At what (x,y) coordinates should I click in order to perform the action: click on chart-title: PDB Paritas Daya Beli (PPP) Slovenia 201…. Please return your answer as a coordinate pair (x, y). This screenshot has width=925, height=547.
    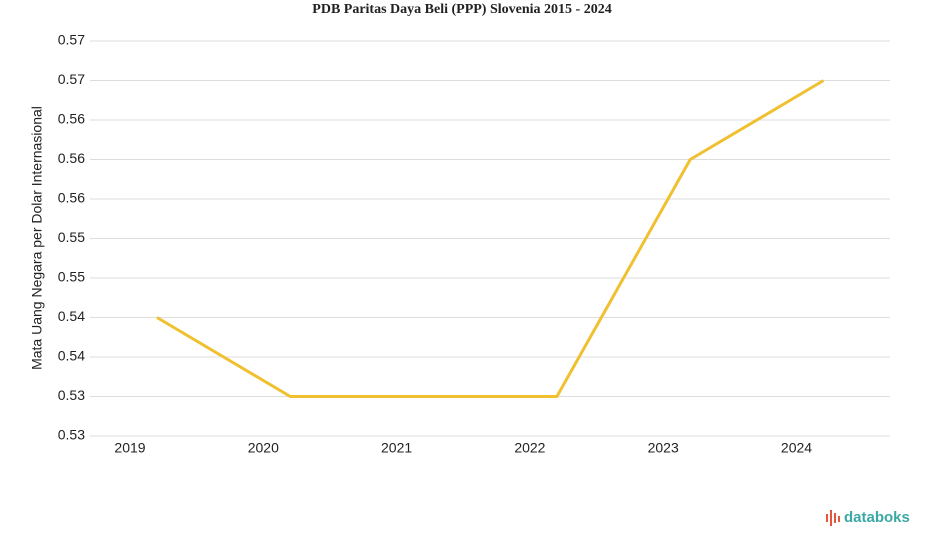
    Looking at the image, I should click on (461, 9).